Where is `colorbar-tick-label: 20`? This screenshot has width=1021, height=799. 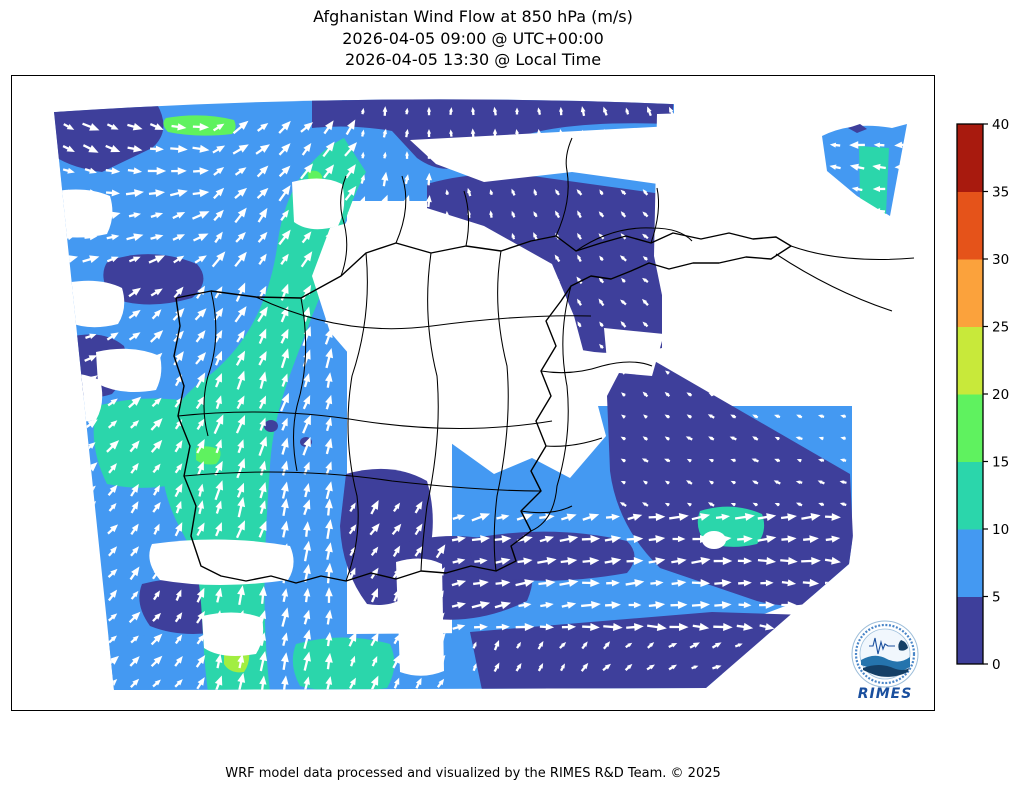 colorbar-tick-label: 20 is located at coordinates (1000, 395).